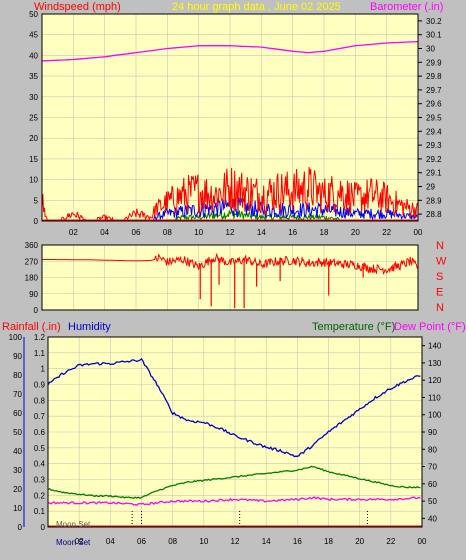  Describe the element at coordinates (261, 232) in the screenshot. I see `time-tick-label: 14` at that location.